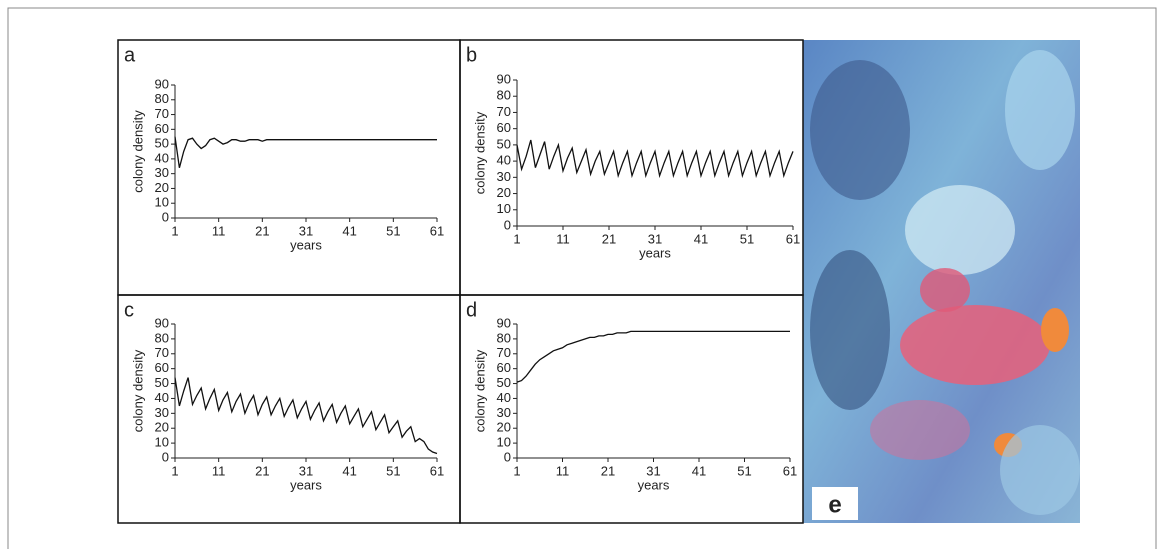  Describe the element at coordinates (834, 504) in the screenshot. I see `photo-label: e` at that location.